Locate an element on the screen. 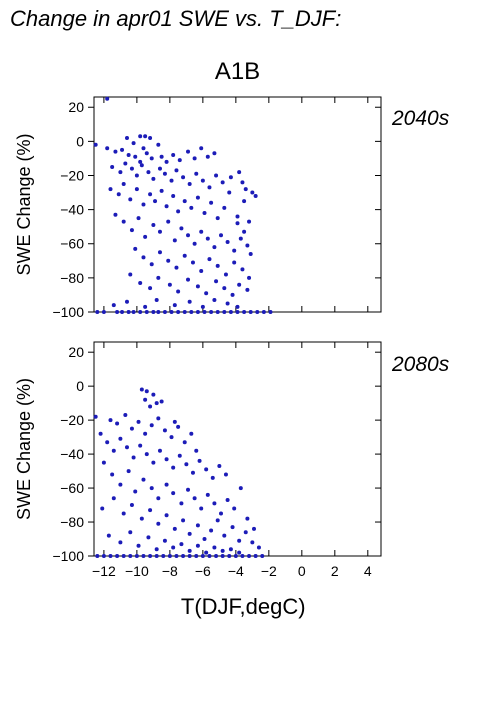 This screenshot has height=709, width=501. y-tick-label-0-0: 20 is located at coordinates (76, 107).